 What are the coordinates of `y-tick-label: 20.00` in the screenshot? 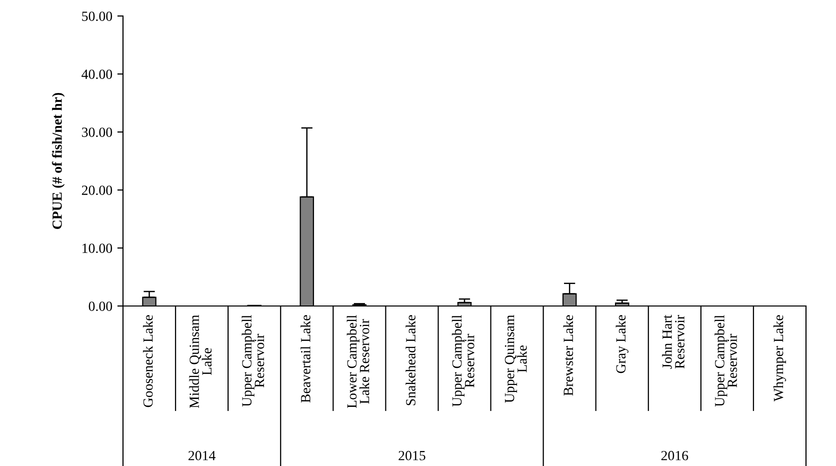 It's located at (97, 191).